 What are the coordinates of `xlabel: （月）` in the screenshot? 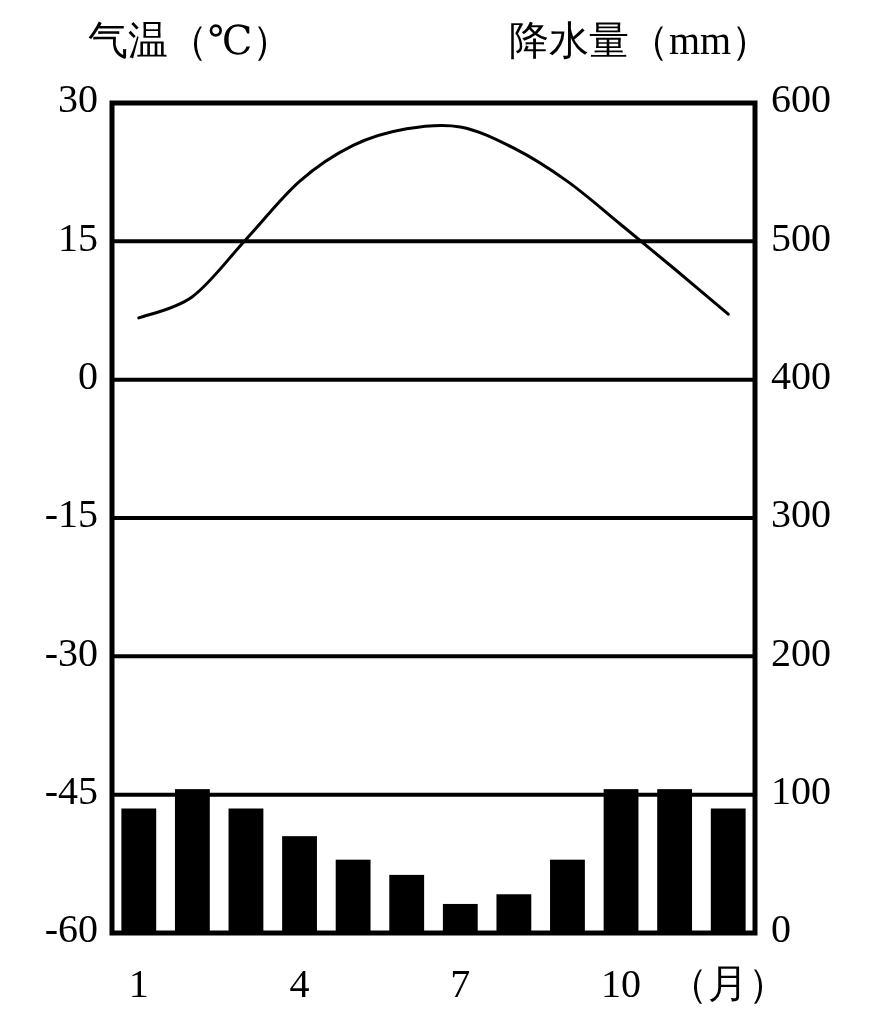 It's located at (728, 984).